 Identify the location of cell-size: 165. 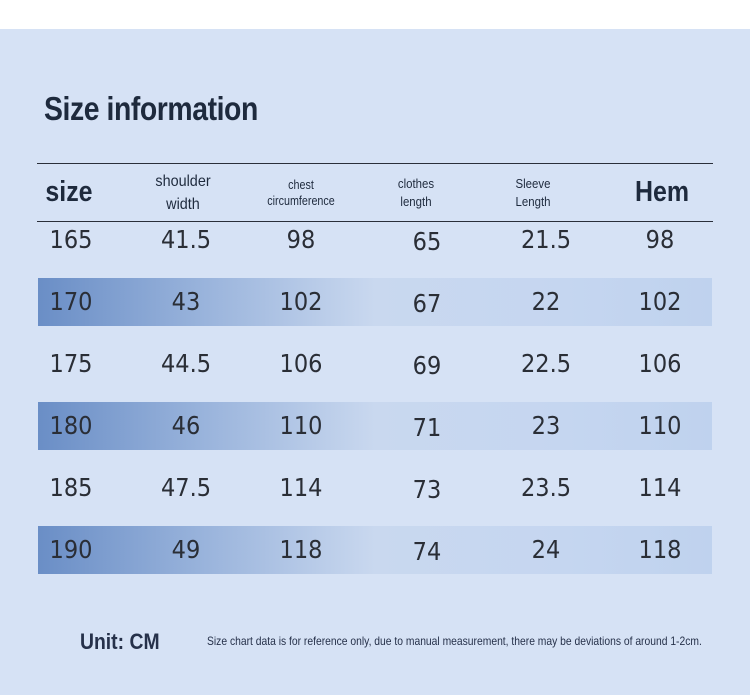
(71, 239).